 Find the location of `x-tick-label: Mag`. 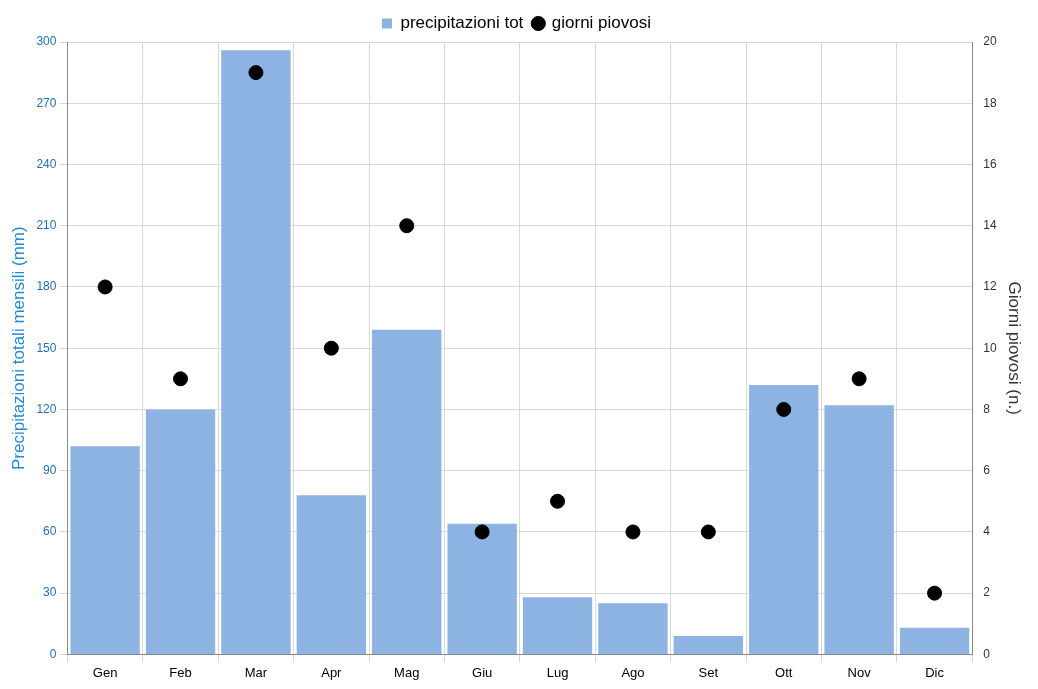

x-tick-label: Mag is located at coordinates (407, 672).